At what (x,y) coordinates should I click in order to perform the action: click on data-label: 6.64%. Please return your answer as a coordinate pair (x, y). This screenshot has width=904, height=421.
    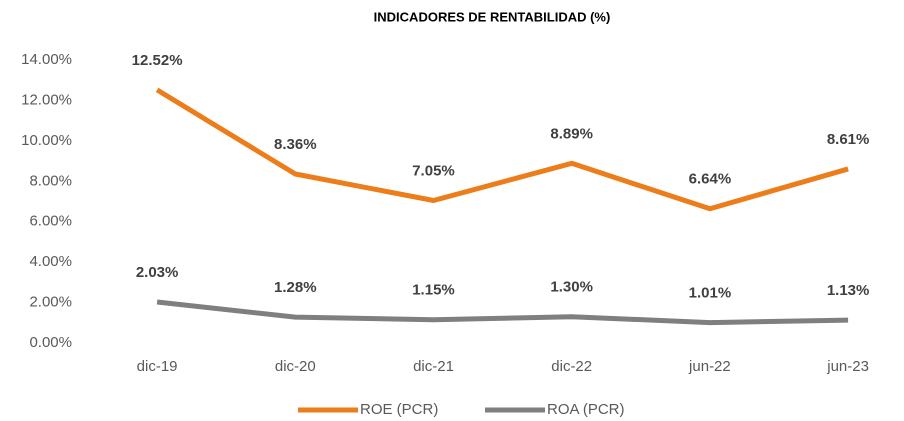
    Looking at the image, I should click on (710, 179).